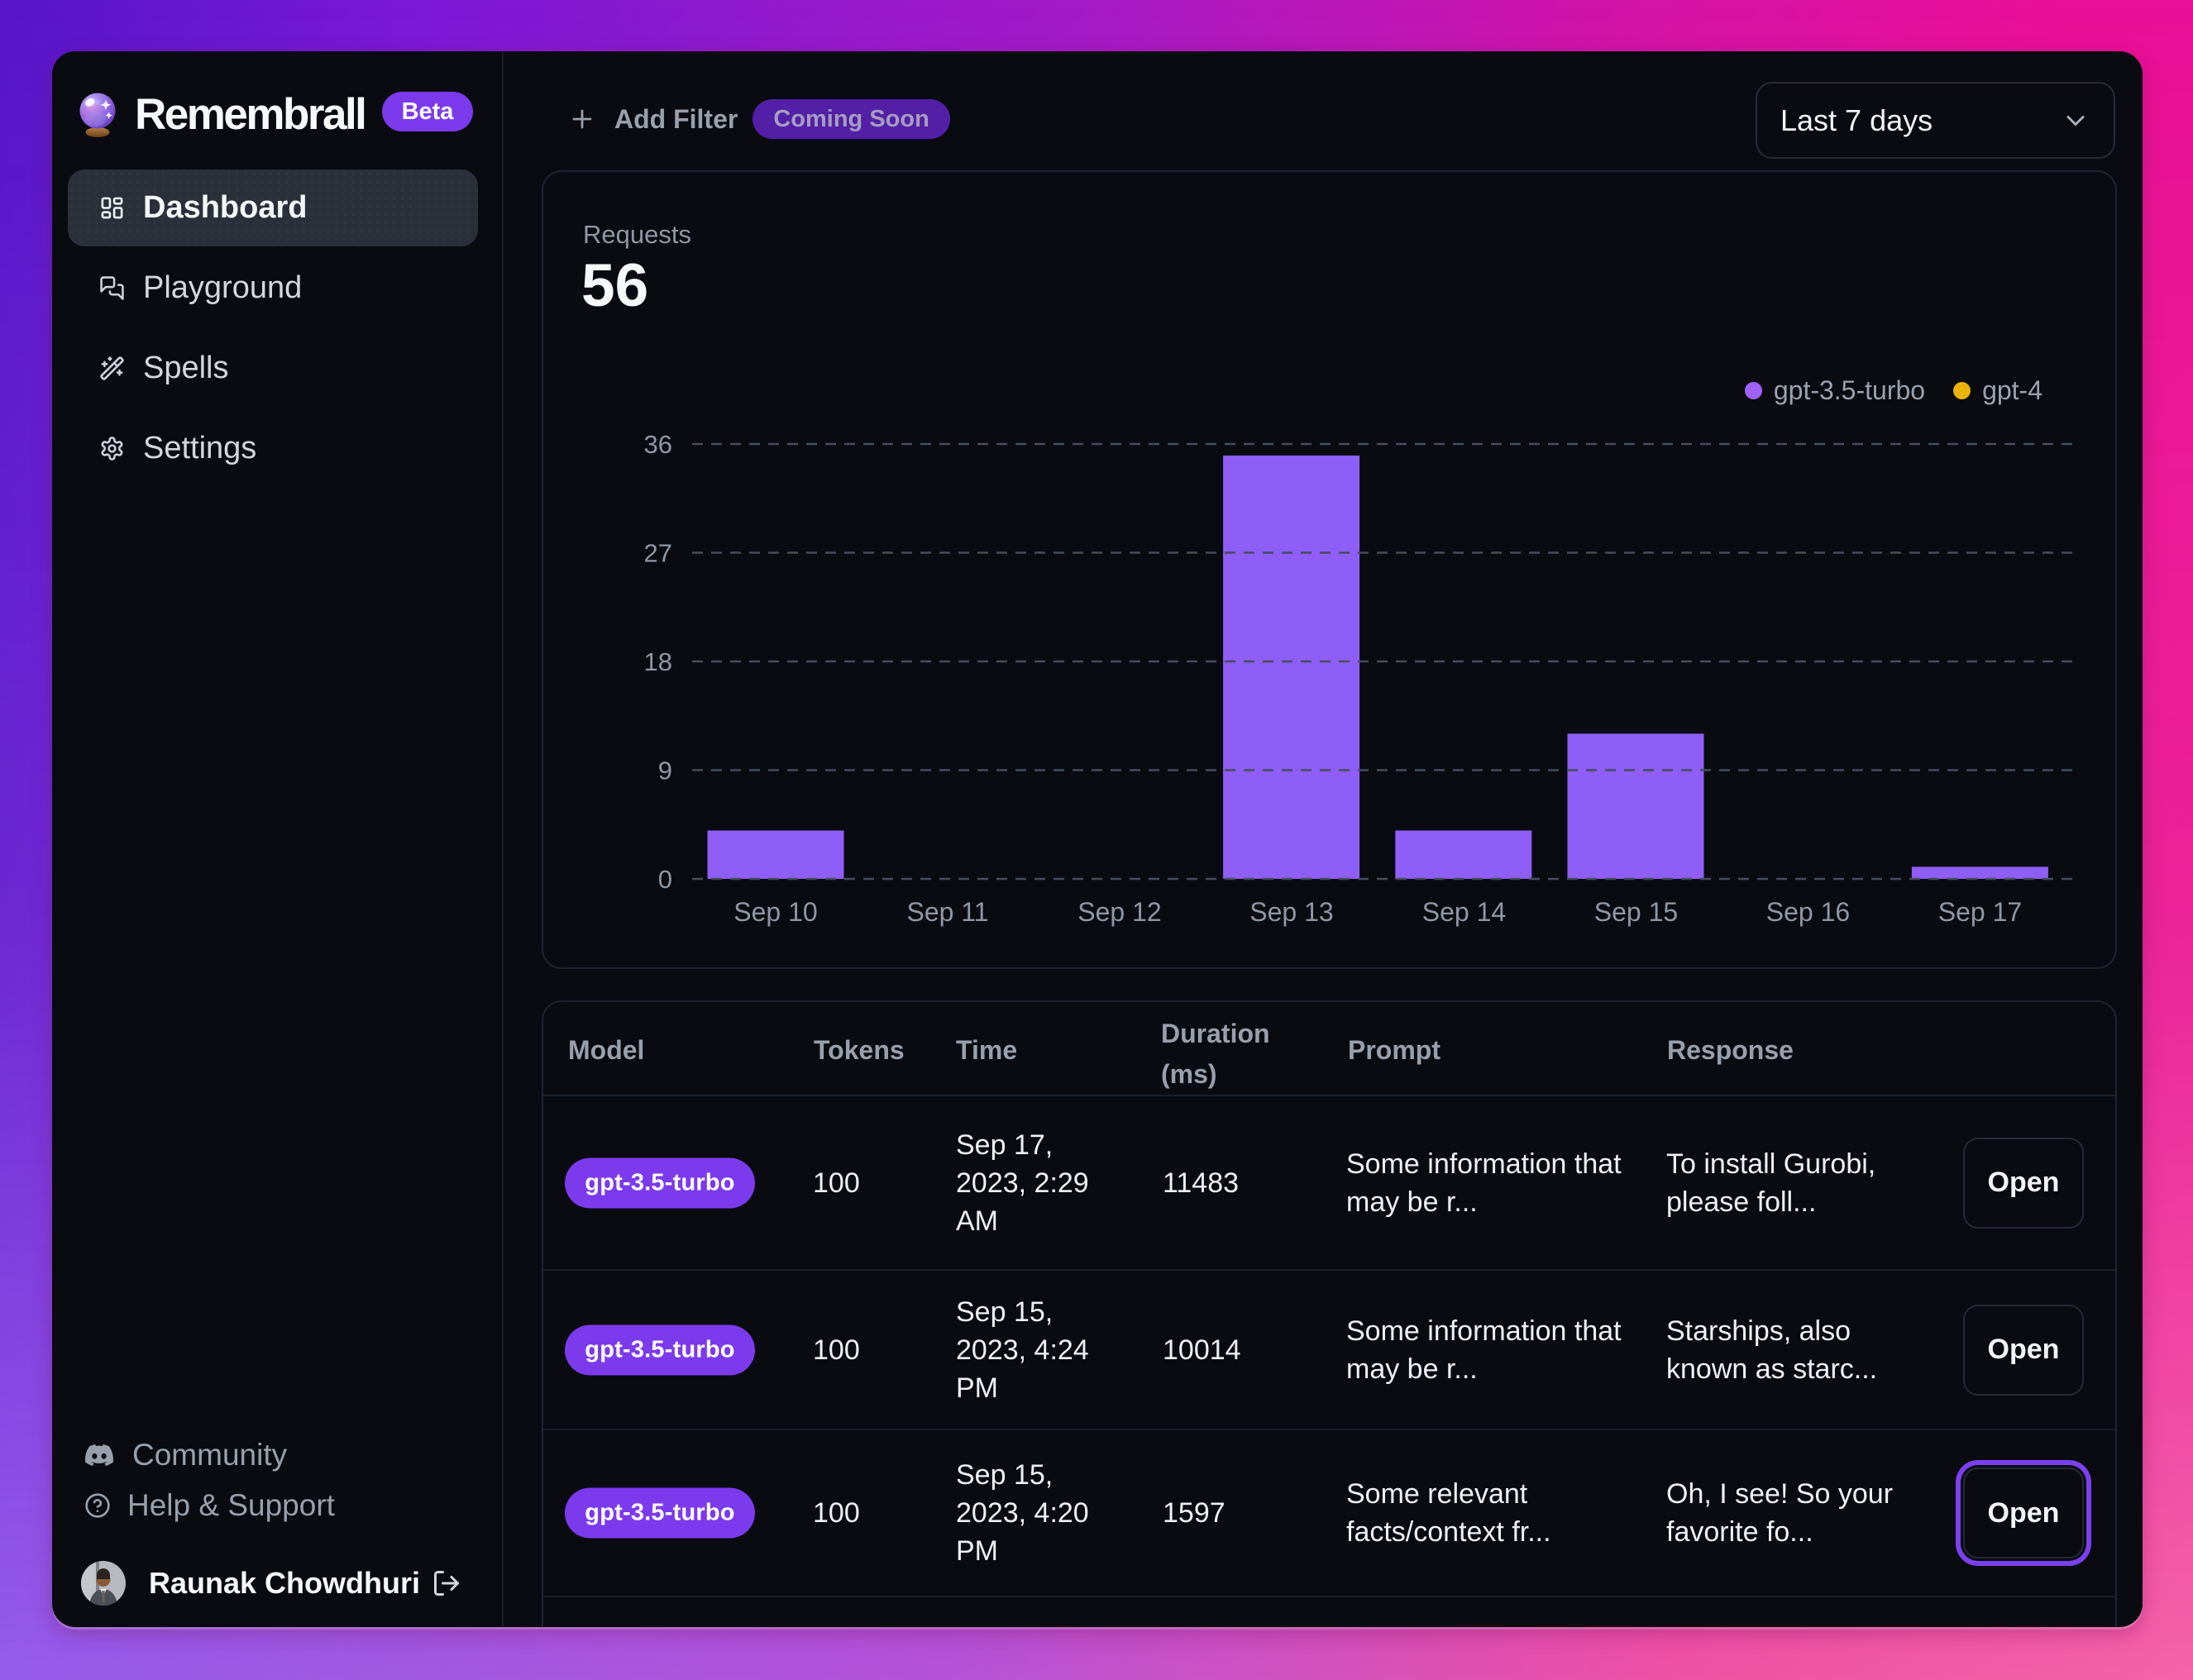 This screenshot has height=1680, width=2193. What do you see at coordinates (658, 444) in the screenshot?
I see `svg-text: 36` at bounding box center [658, 444].